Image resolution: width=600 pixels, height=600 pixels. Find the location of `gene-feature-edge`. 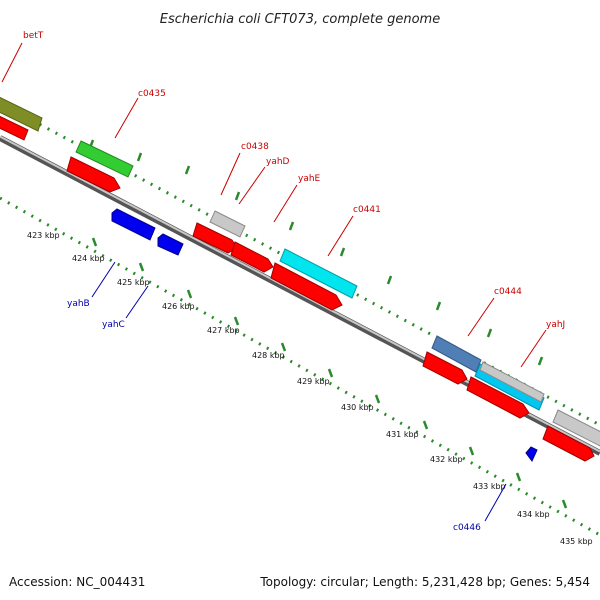

gene-feature-edge is located at coordinates (576, 428).